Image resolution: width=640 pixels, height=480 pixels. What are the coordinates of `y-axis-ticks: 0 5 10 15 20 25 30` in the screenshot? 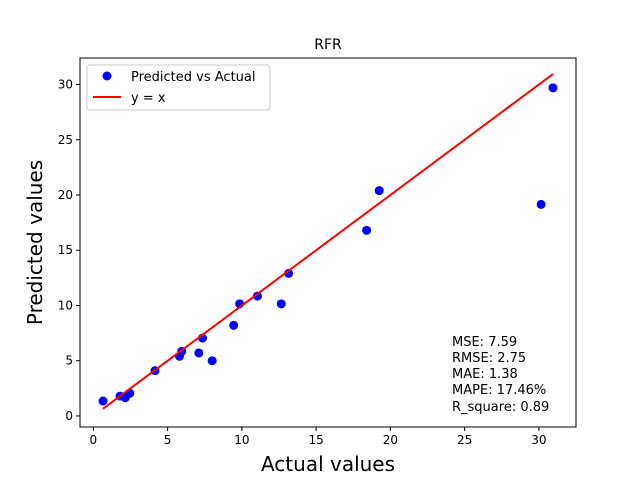 It's located at (69, 250).